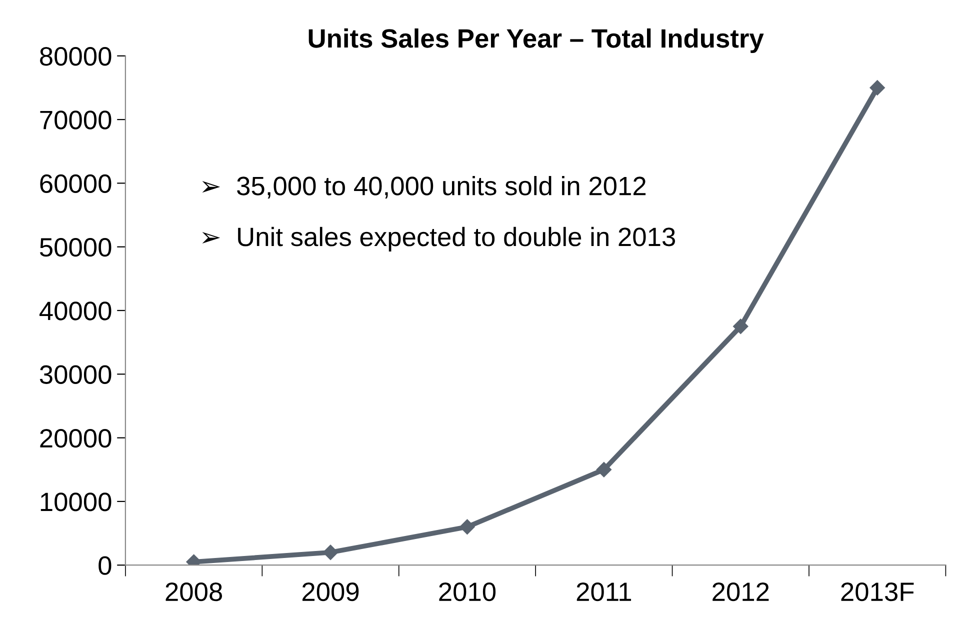  What do you see at coordinates (424, 187) in the screenshot?
I see `annotation: ➢ 35,000 to 40,000 units sold in 2012` at bounding box center [424, 187].